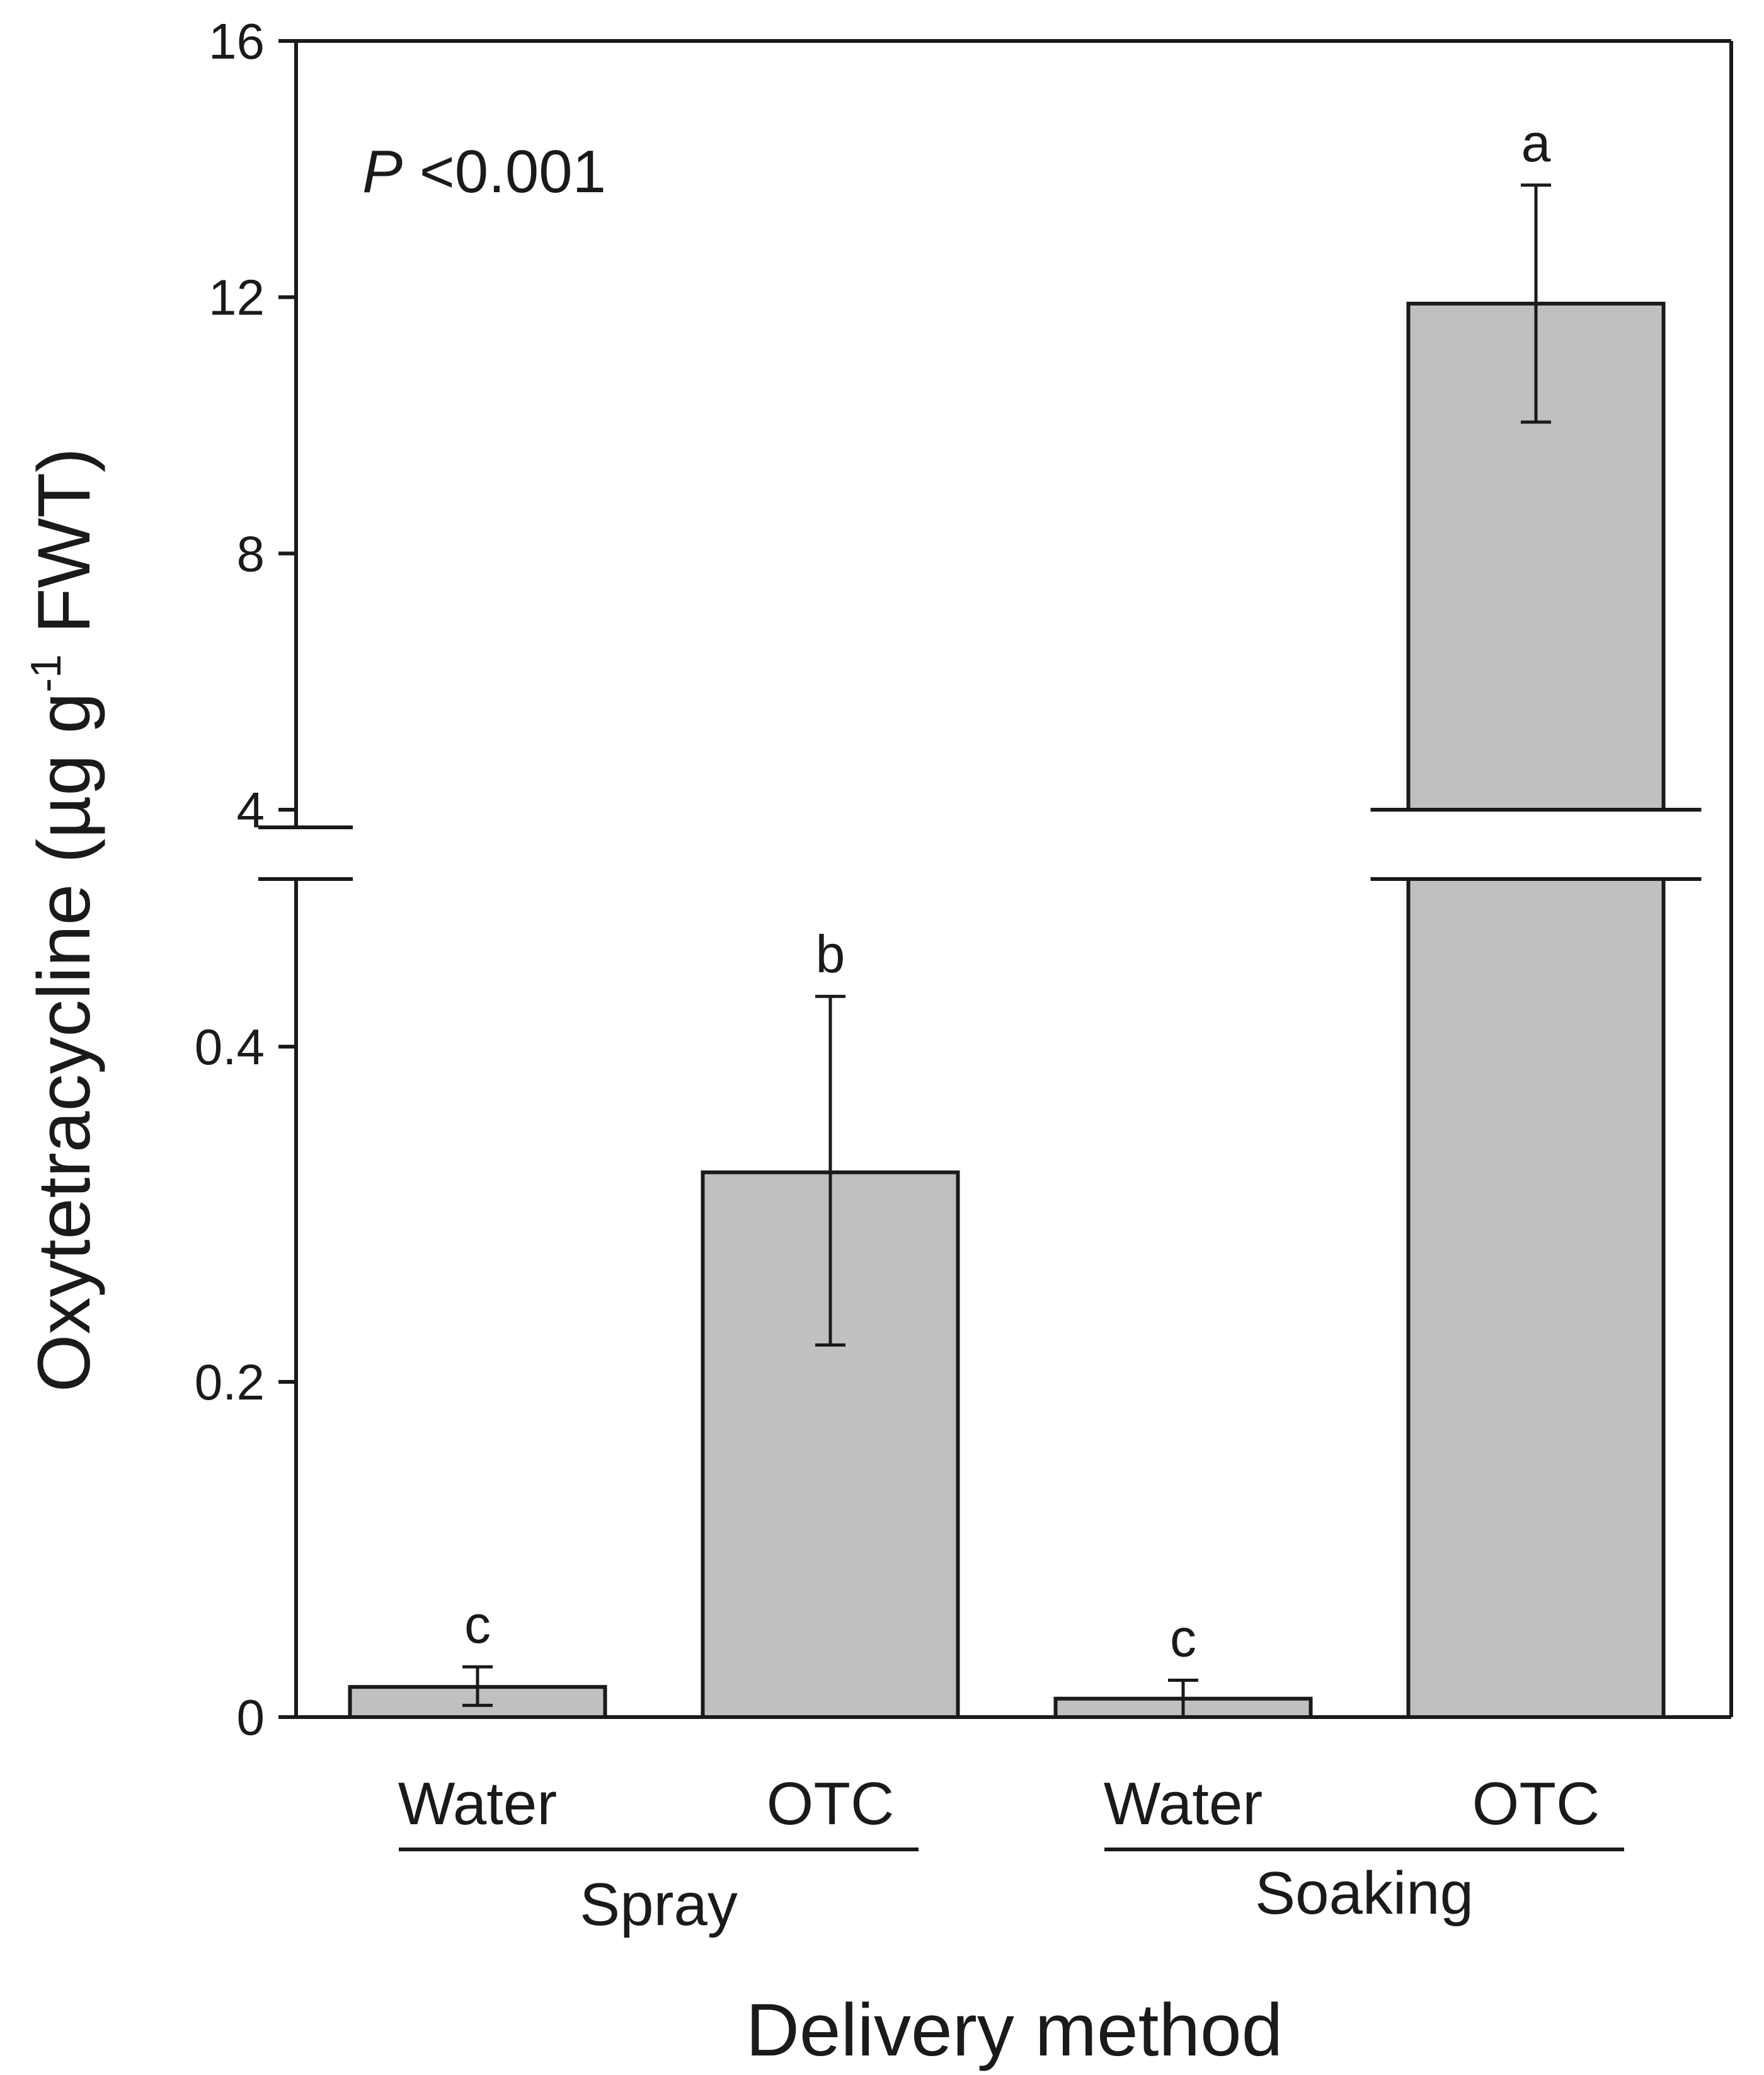  What do you see at coordinates (230, 1382) in the screenshot?
I see `y-tick-label: 0.2` at bounding box center [230, 1382].